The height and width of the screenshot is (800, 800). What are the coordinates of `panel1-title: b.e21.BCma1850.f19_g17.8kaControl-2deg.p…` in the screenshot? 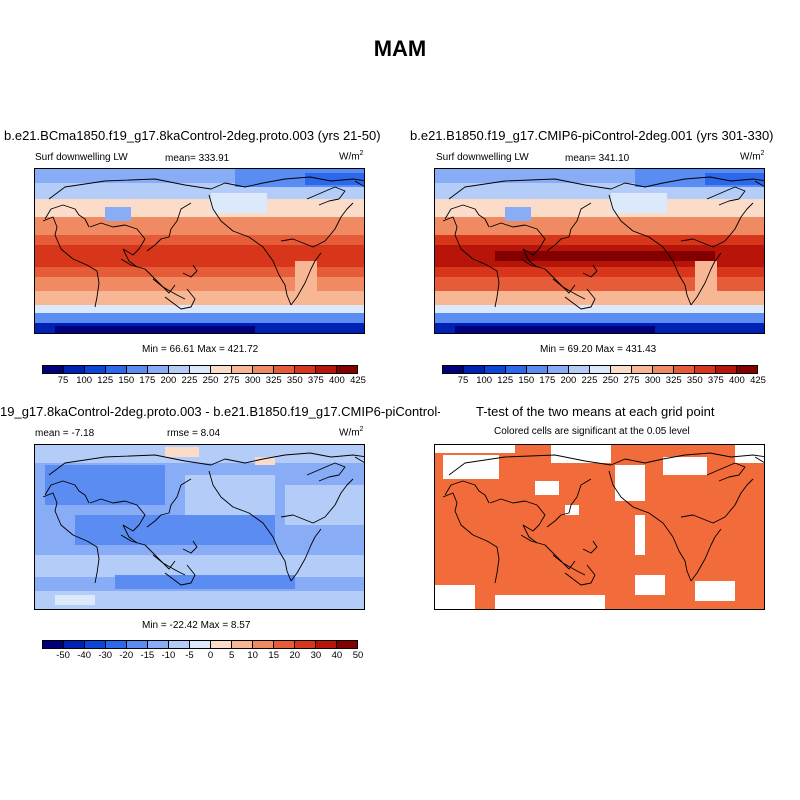 It's located at (192, 135).